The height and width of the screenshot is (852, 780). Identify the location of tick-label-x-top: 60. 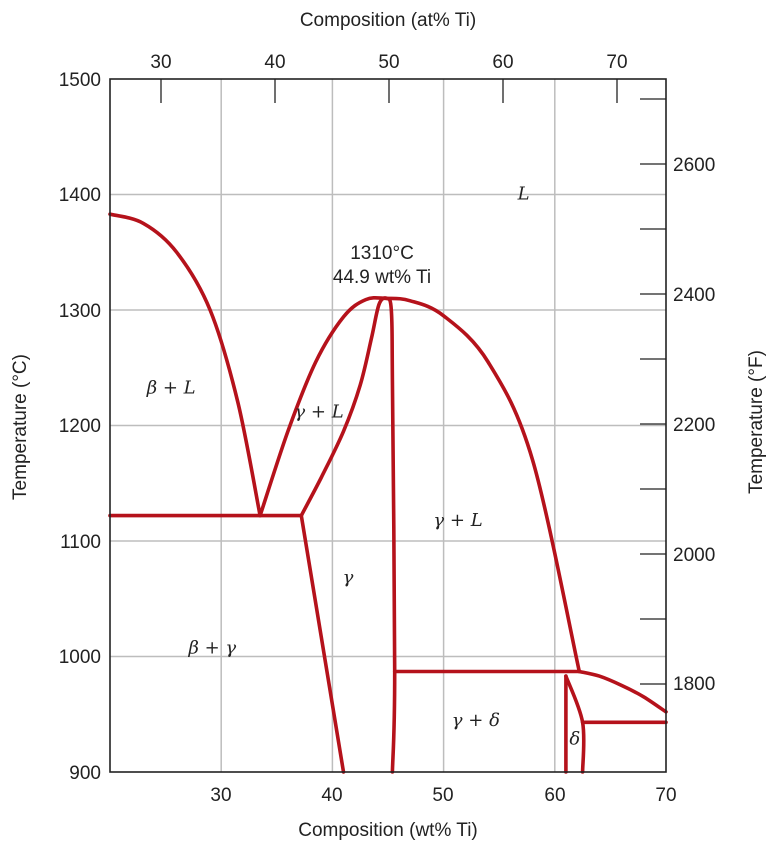
(502, 62).